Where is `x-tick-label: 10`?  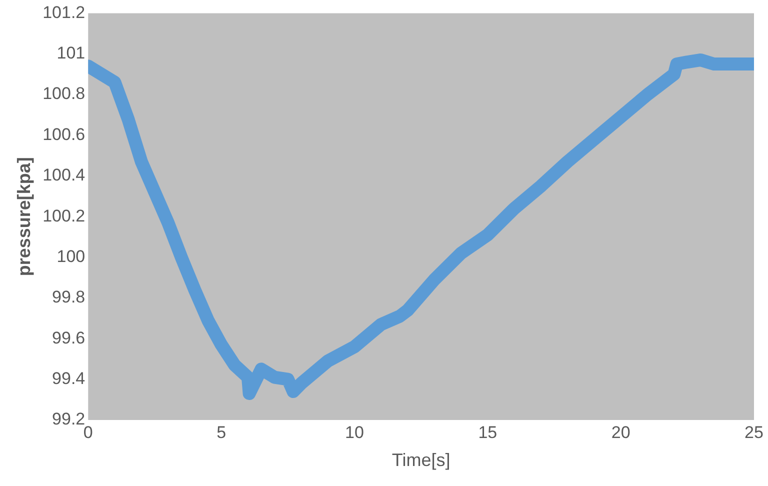
x-tick-label: 10 is located at coordinates (354, 432).